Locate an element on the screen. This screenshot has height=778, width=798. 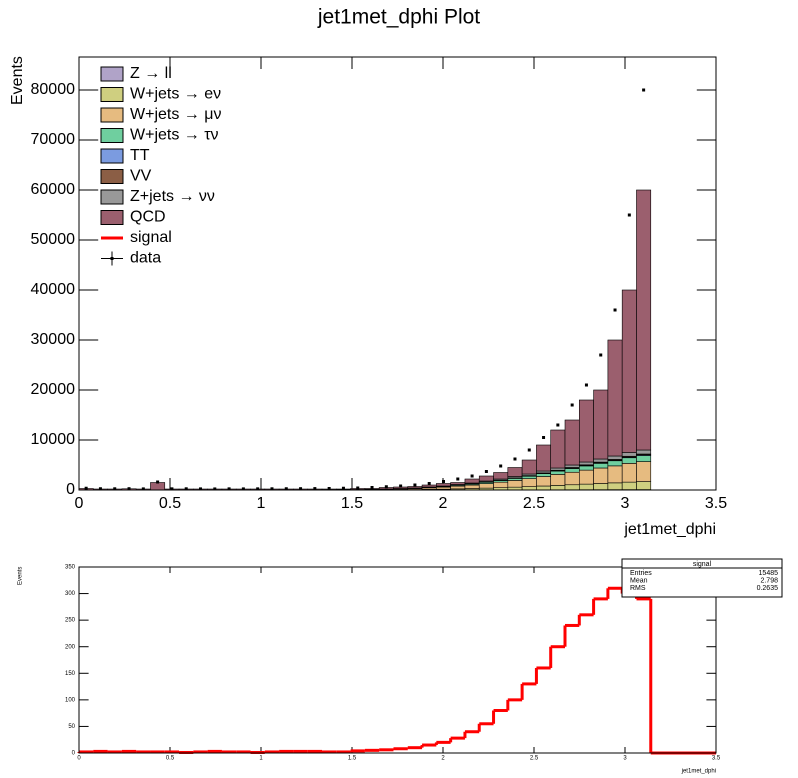
legend-label: TT is located at coordinates (140, 155).